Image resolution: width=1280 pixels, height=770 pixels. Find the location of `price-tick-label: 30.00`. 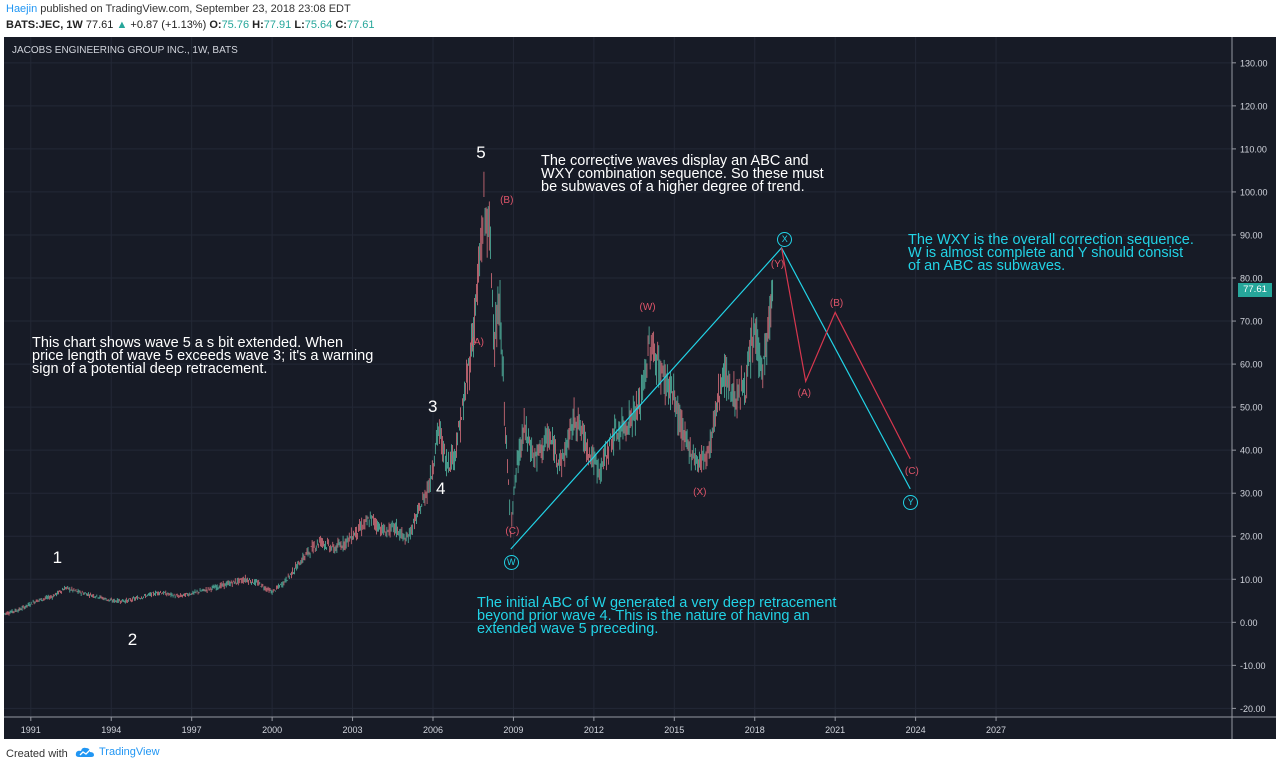

price-tick-label: 30.00 is located at coordinates (1251, 494).